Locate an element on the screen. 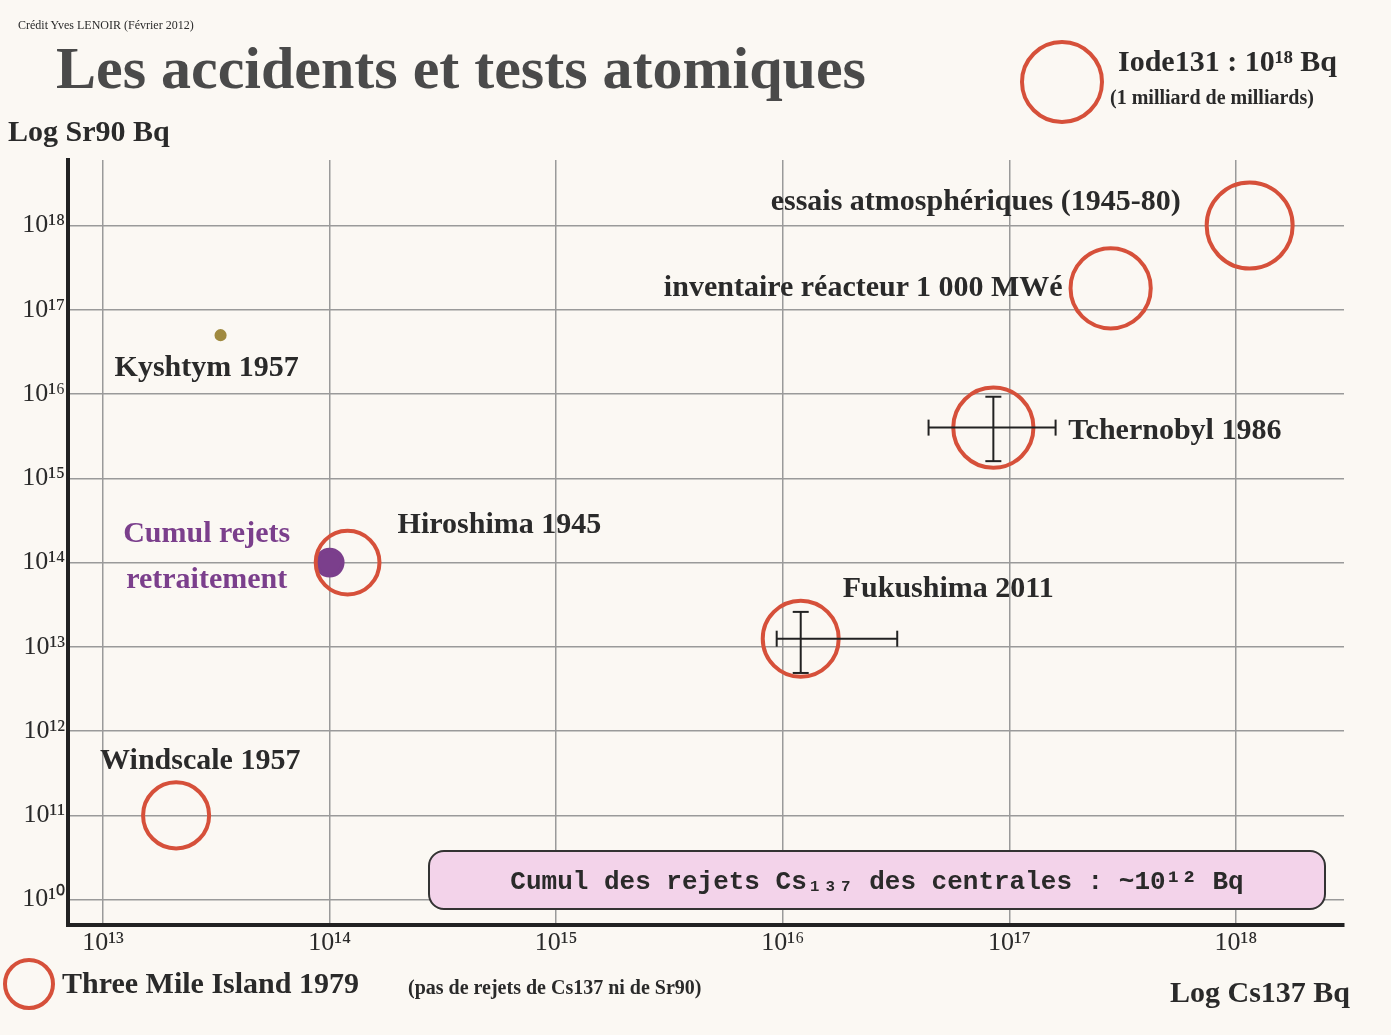  series-label: inventaire réacteur 1 000 MWé is located at coordinates (863, 286).